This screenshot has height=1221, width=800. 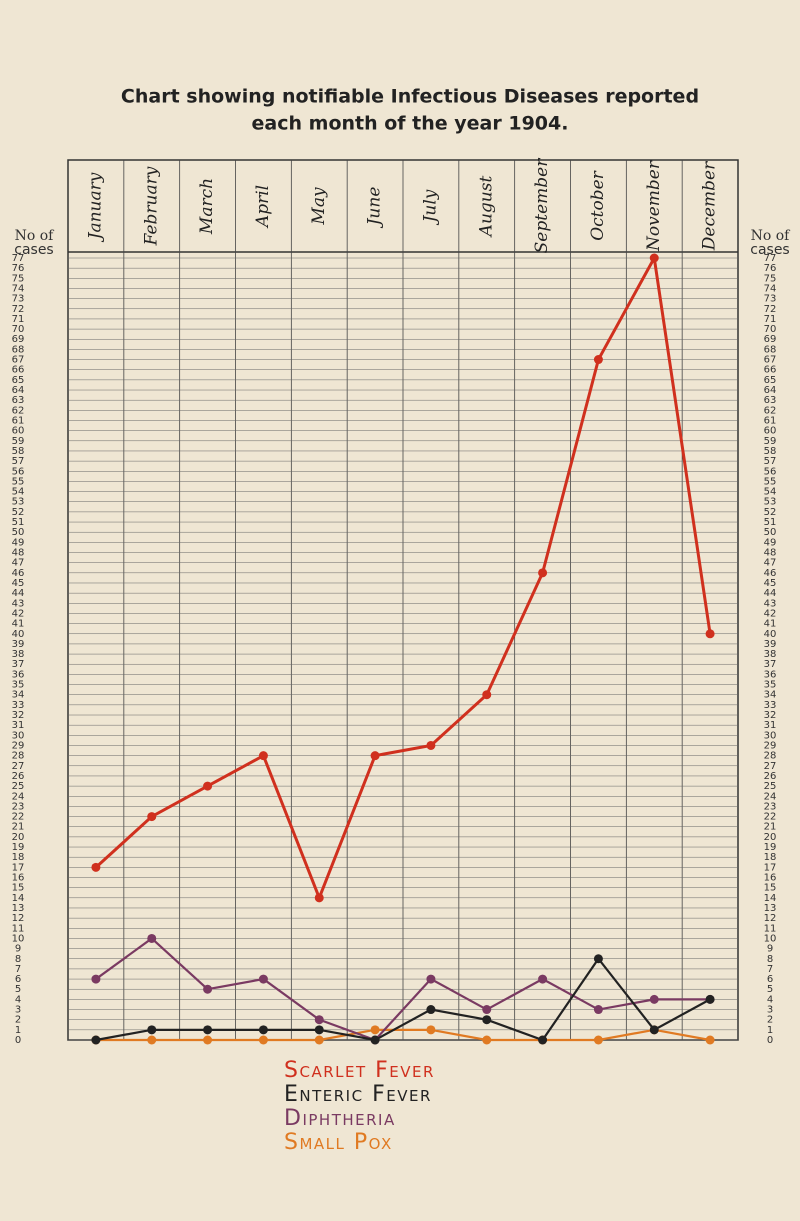 What do you see at coordinates (18, 999) in the screenshot?
I see `y-tick-label: 4` at bounding box center [18, 999].